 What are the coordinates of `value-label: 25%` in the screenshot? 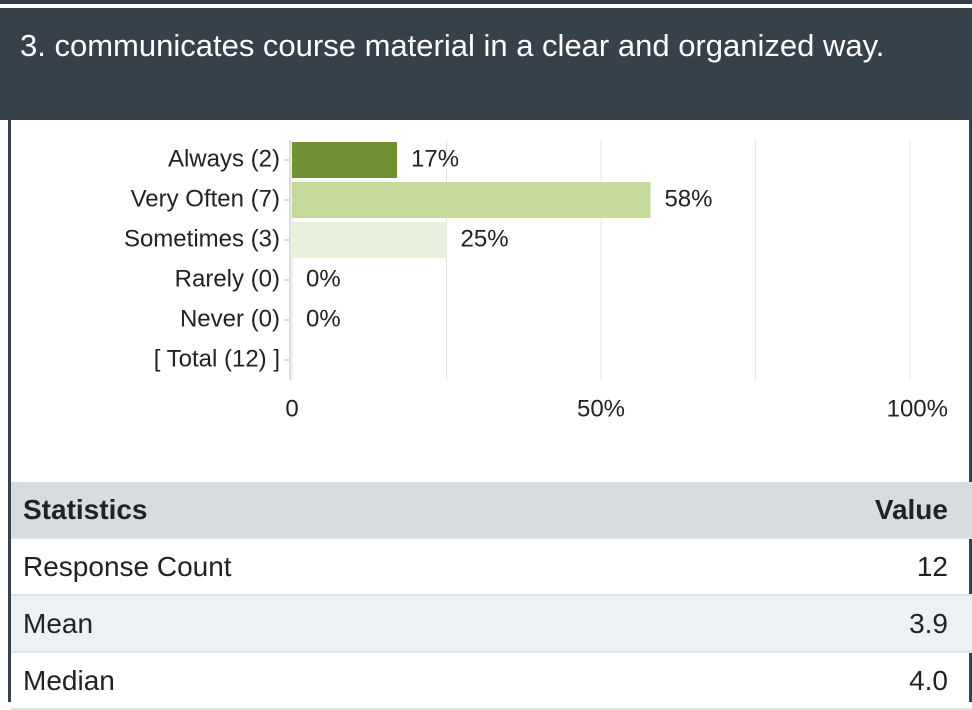 It's located at (485, 238).